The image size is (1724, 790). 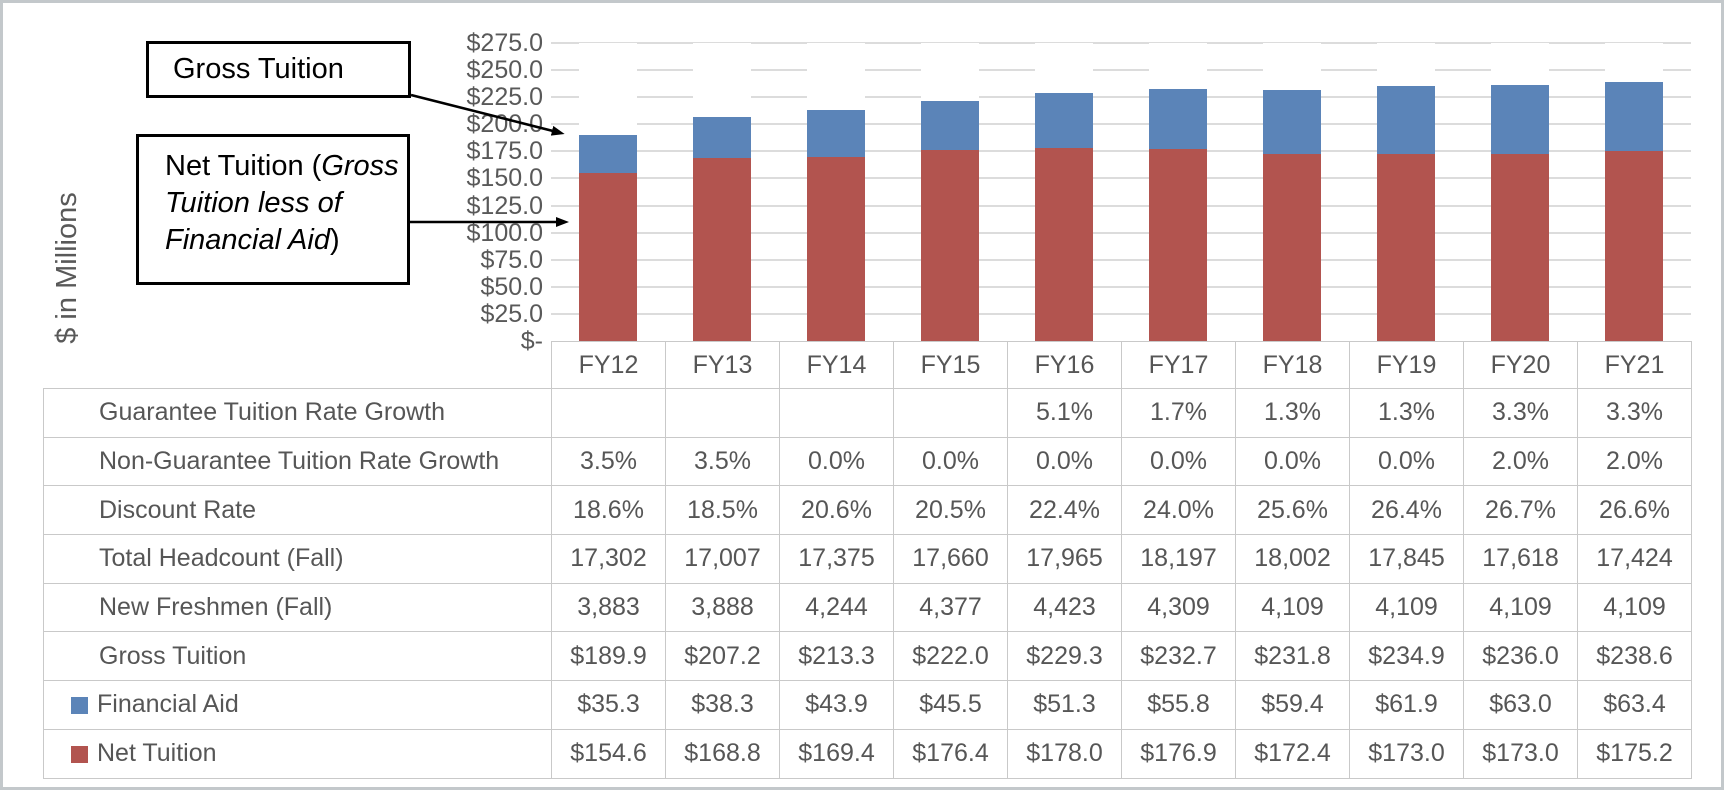 What do you see at coordinates (950, 192) in the screenshot?
I see `bar-FY15` at bounding box center [950, 192].